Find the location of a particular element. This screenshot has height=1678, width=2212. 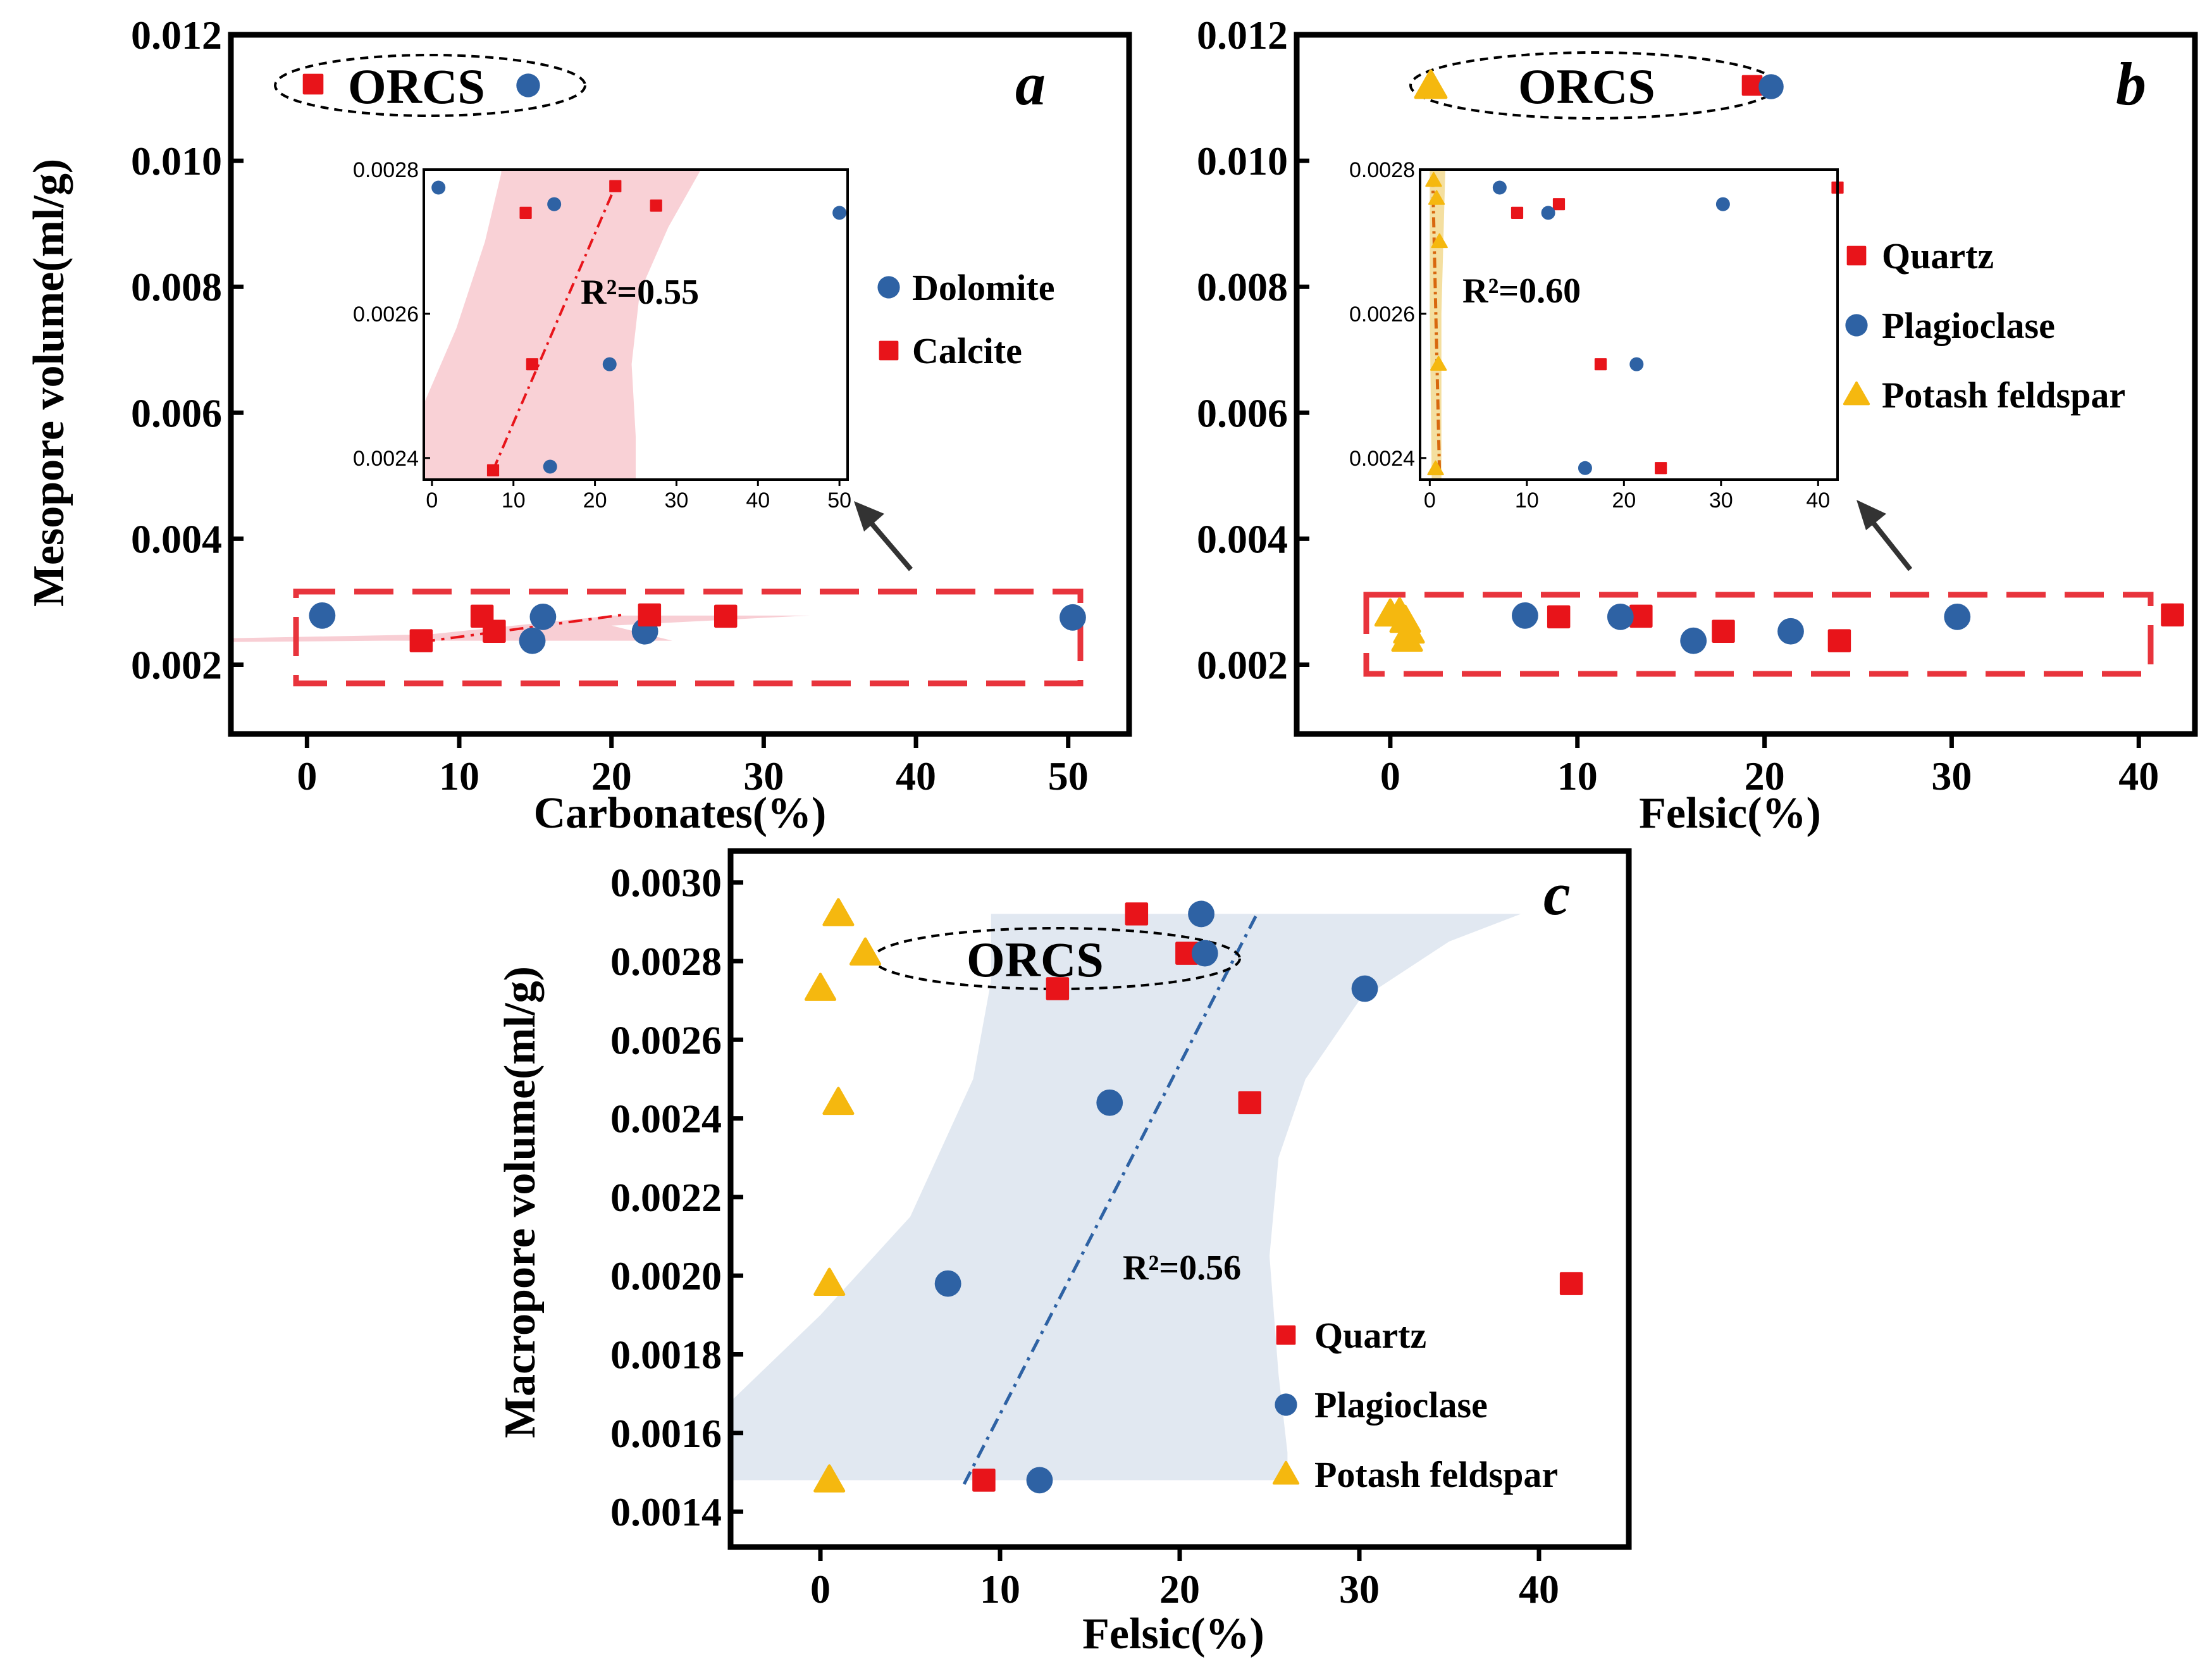

inset-x-tick-label: 0 is located at coordinates (1430, 500).